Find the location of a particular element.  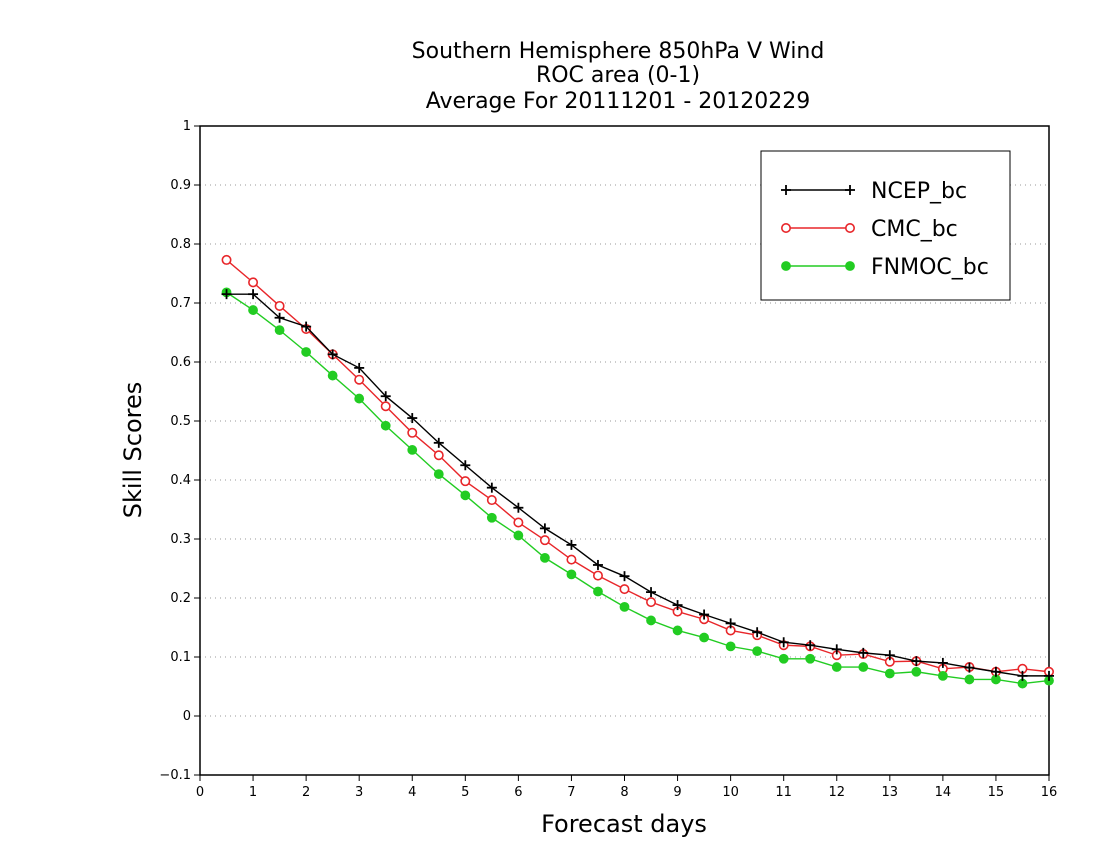

y-tick-label: 0.7 is located at coordinates (180, 303).